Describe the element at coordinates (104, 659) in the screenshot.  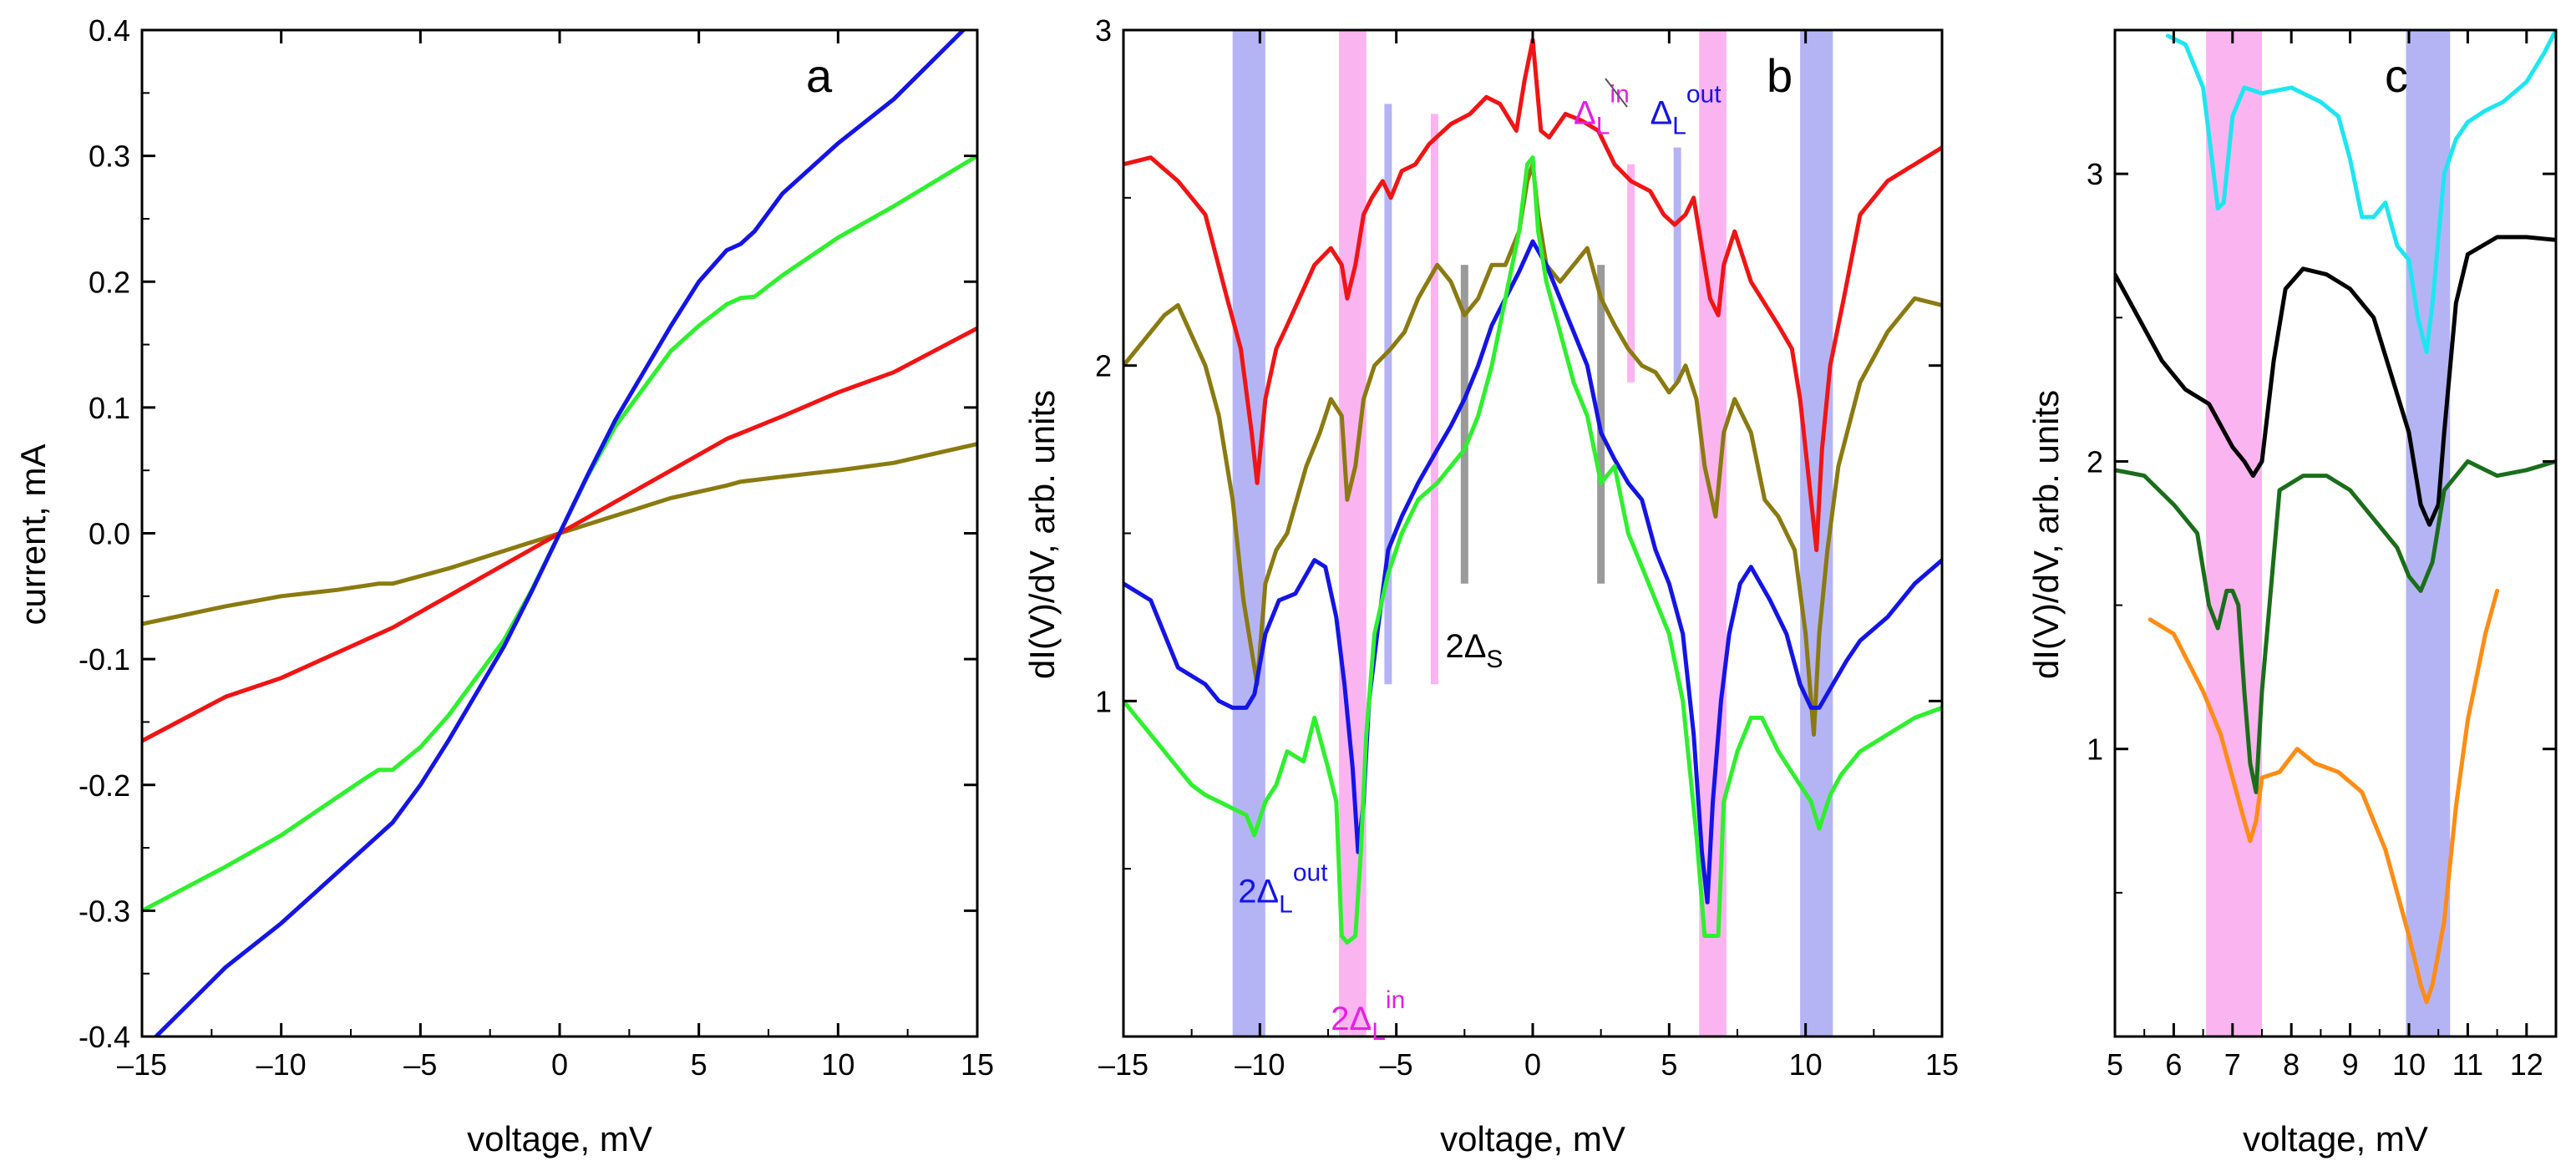
I see `panel-a-ytick-label-3: -0.1` at that location.